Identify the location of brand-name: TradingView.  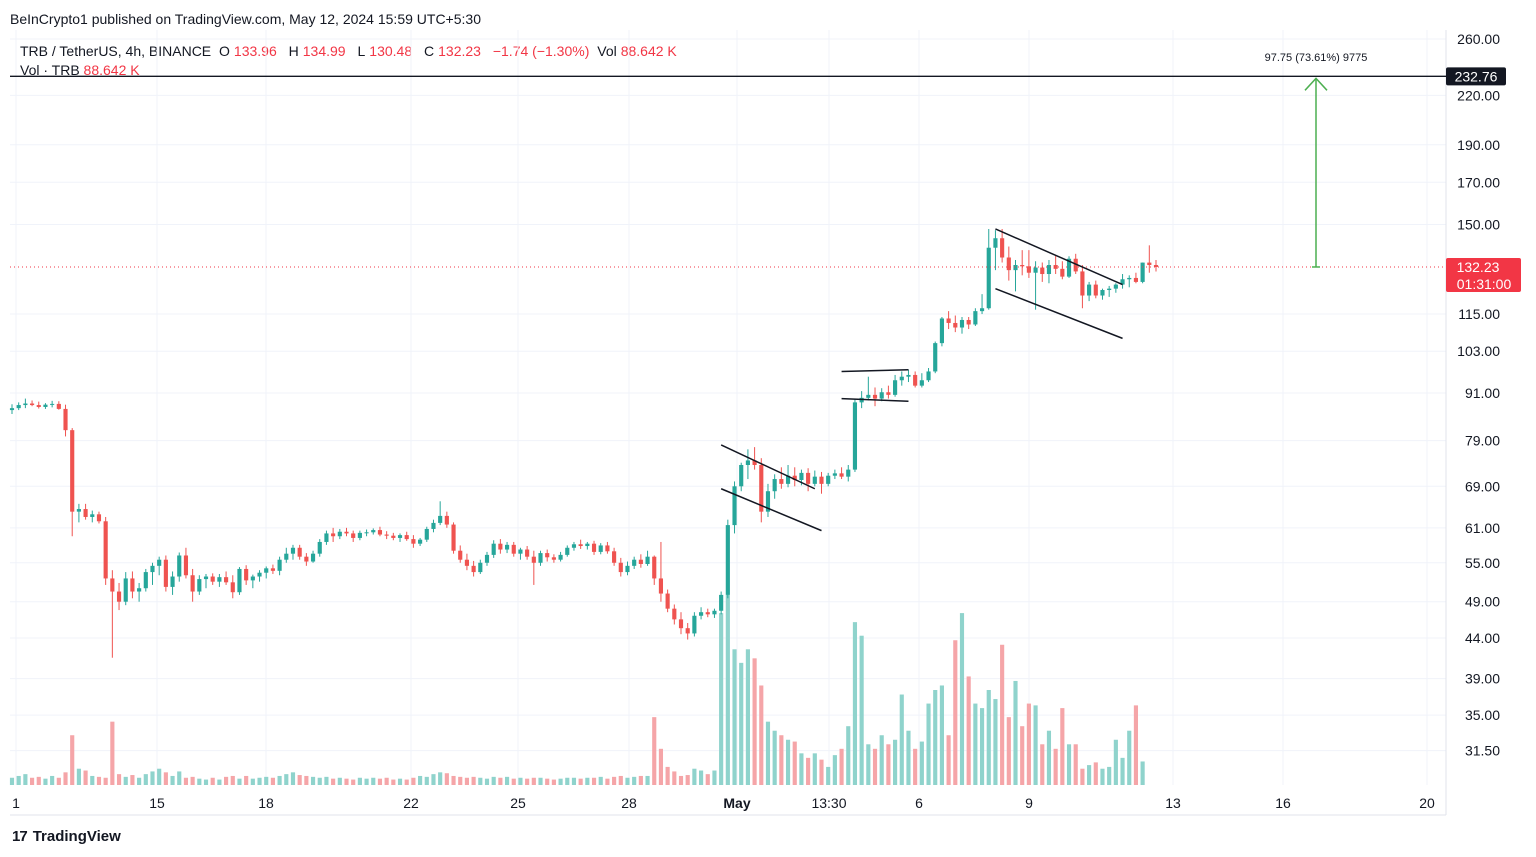
(76, 836).